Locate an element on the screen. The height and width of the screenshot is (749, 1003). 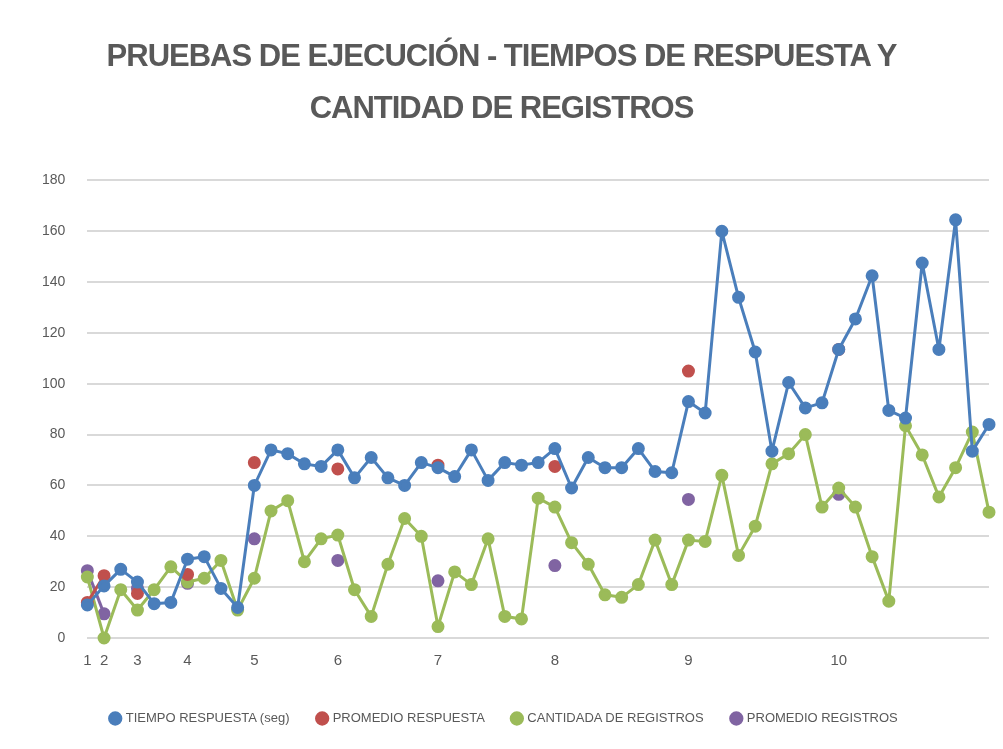
x-tick-label: 10 is located at coordinates (839, 660).